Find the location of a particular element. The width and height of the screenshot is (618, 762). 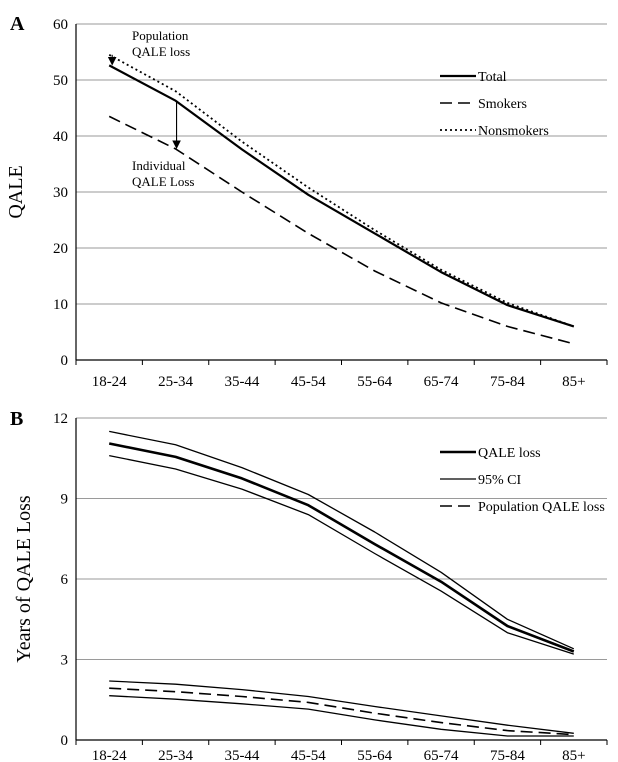

y-axis-title: QALE is located at coordinates (16, 191).